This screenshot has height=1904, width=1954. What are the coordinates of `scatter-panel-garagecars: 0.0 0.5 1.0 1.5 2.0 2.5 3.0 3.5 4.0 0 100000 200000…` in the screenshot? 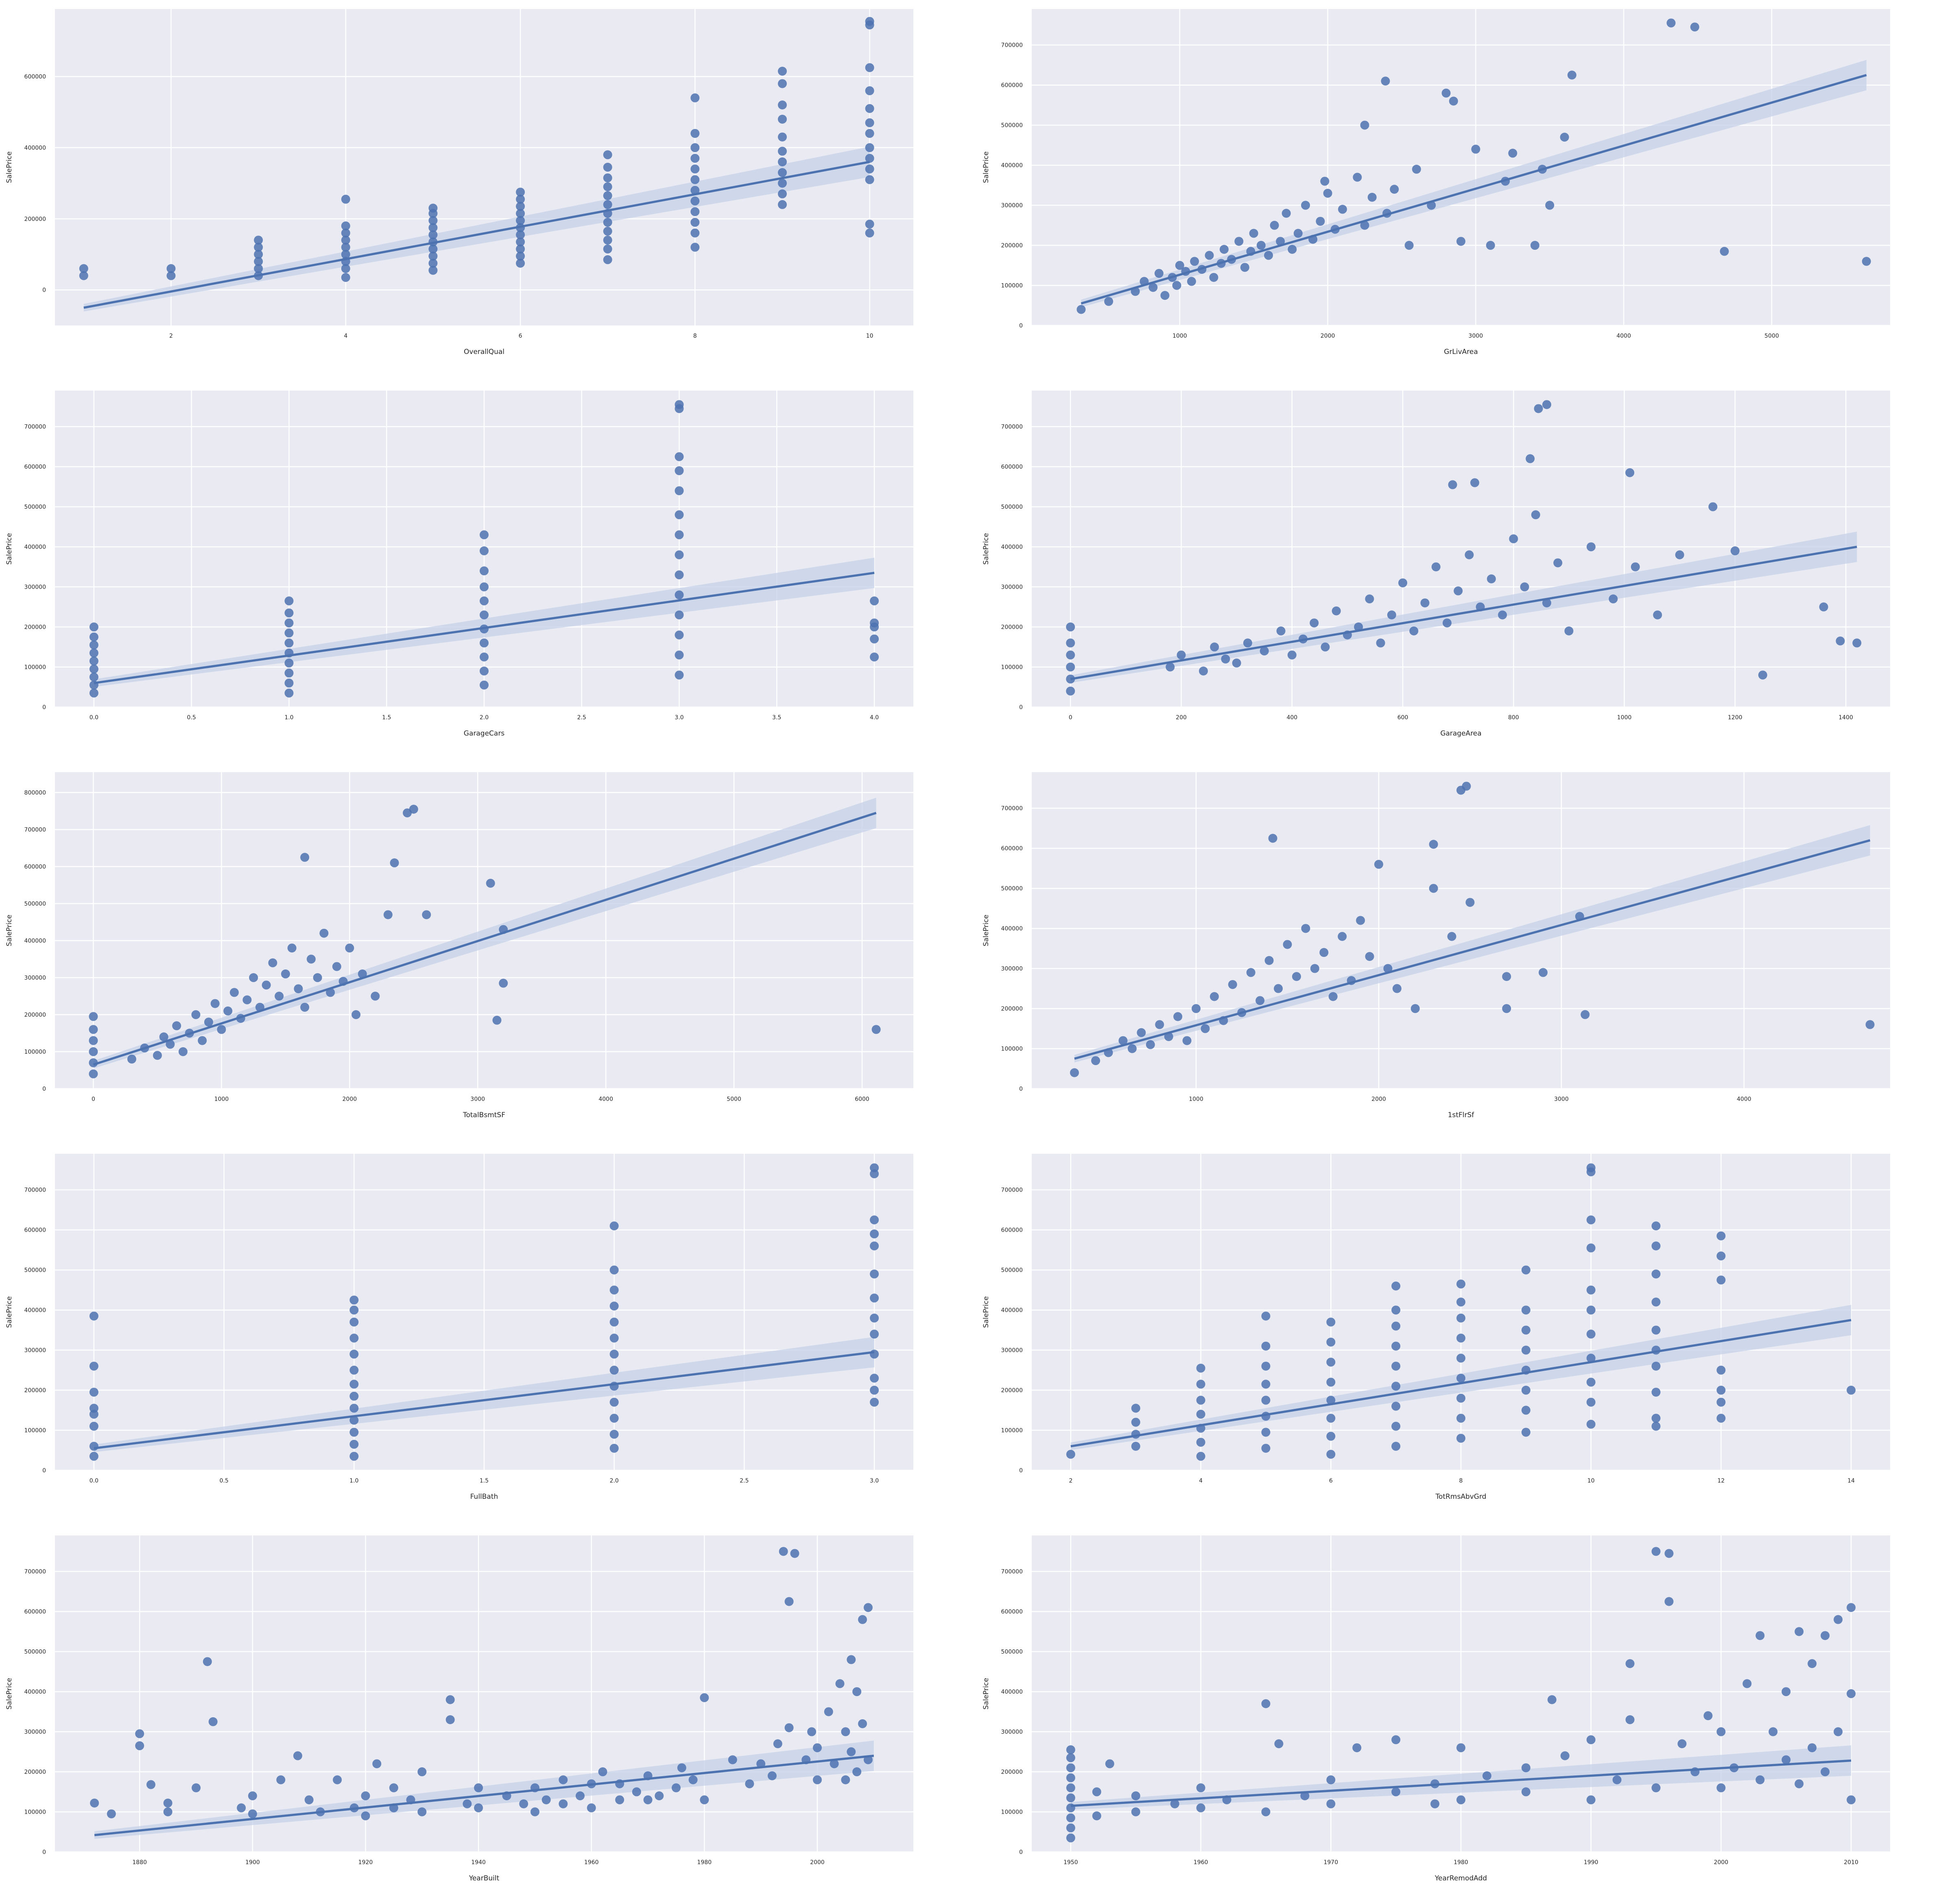 It's located at (488, 570).